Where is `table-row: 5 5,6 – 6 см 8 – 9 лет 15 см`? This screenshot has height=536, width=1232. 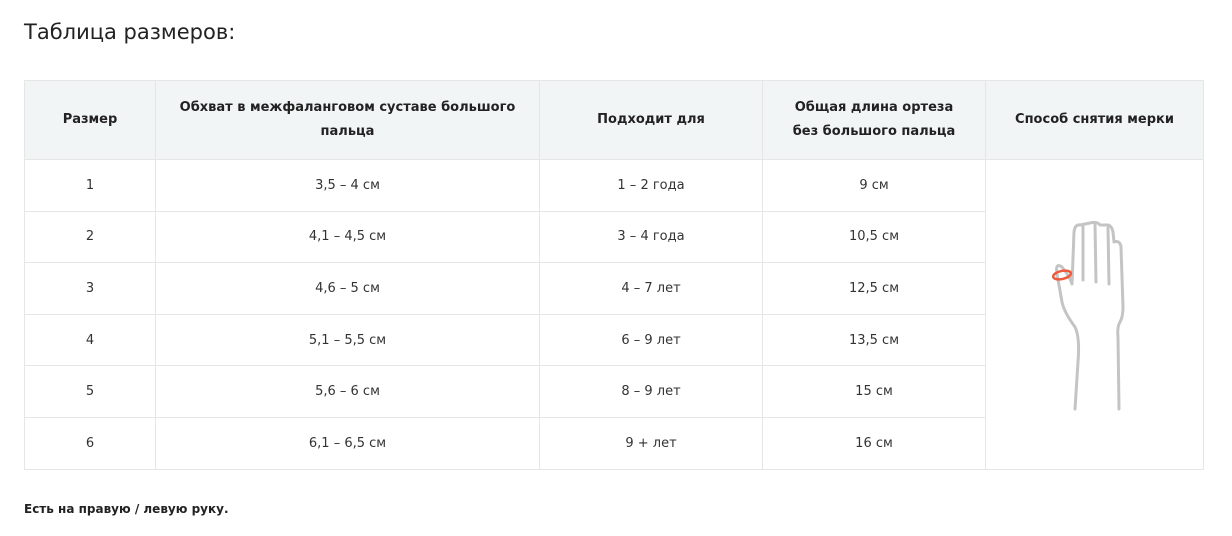
table-row: 5 5,6 – 6 см 8 – 9 лет 15 см is located at coordinates (614, 391).